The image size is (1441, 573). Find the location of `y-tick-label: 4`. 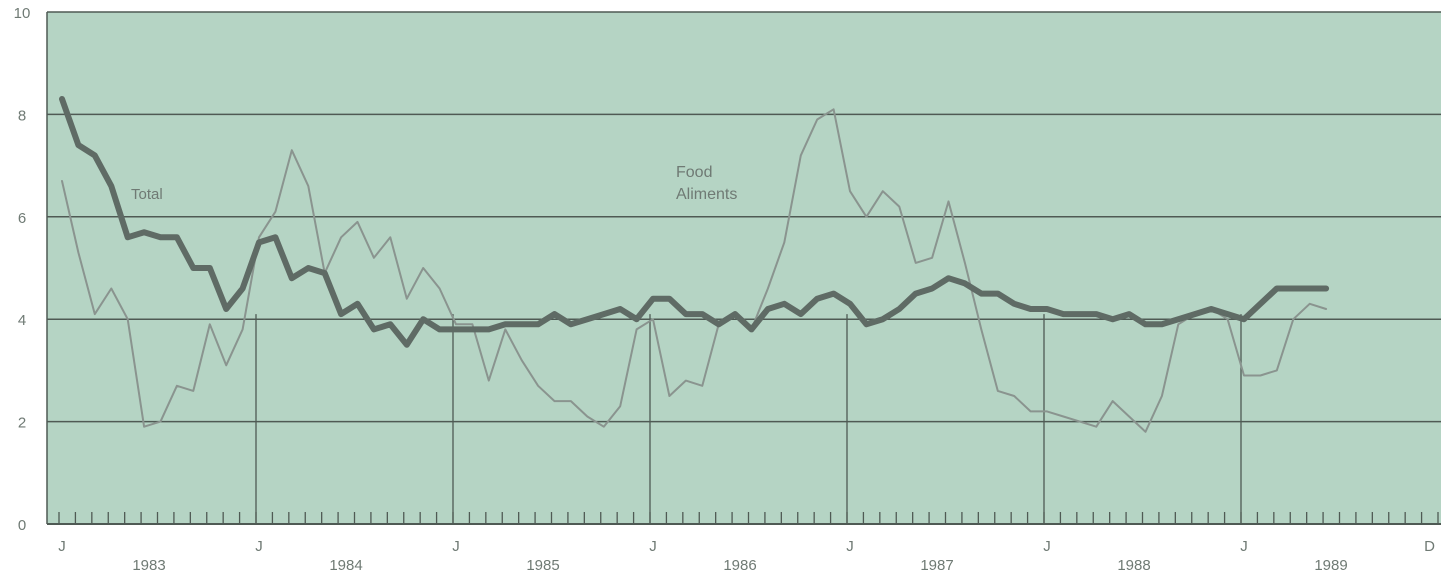

y-tick-label: 4 is located at coordinates (22, 320).